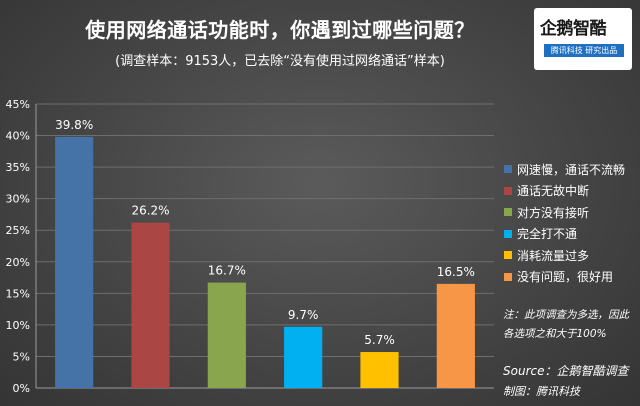  What do you see at coordinates (541, 391) in the screenshot?
I see `maker-credit: 制图：腾讯科技` at bounding box center [541, 391].